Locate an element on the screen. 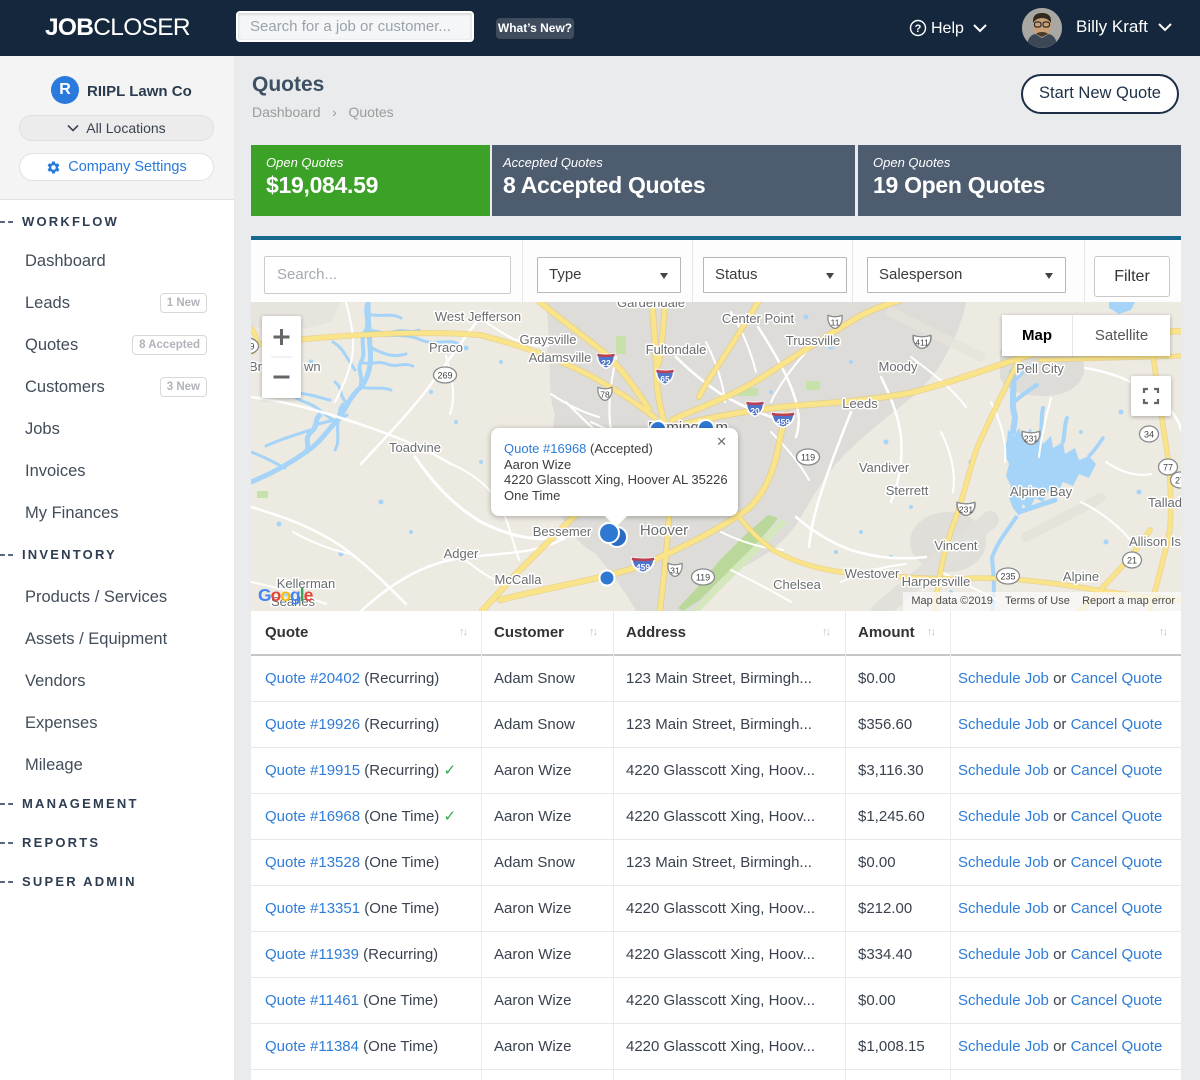 The width and height of the screenshot is (1200, 1080). svg-text: 77 is located at coordinates (1168, 467).